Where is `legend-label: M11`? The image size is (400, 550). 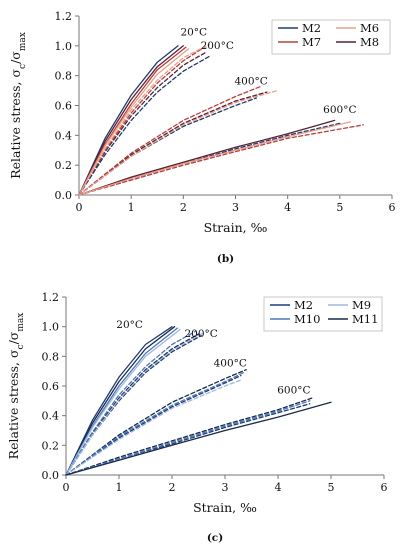 legend-label: M11 is located at coordinates (365, 319).